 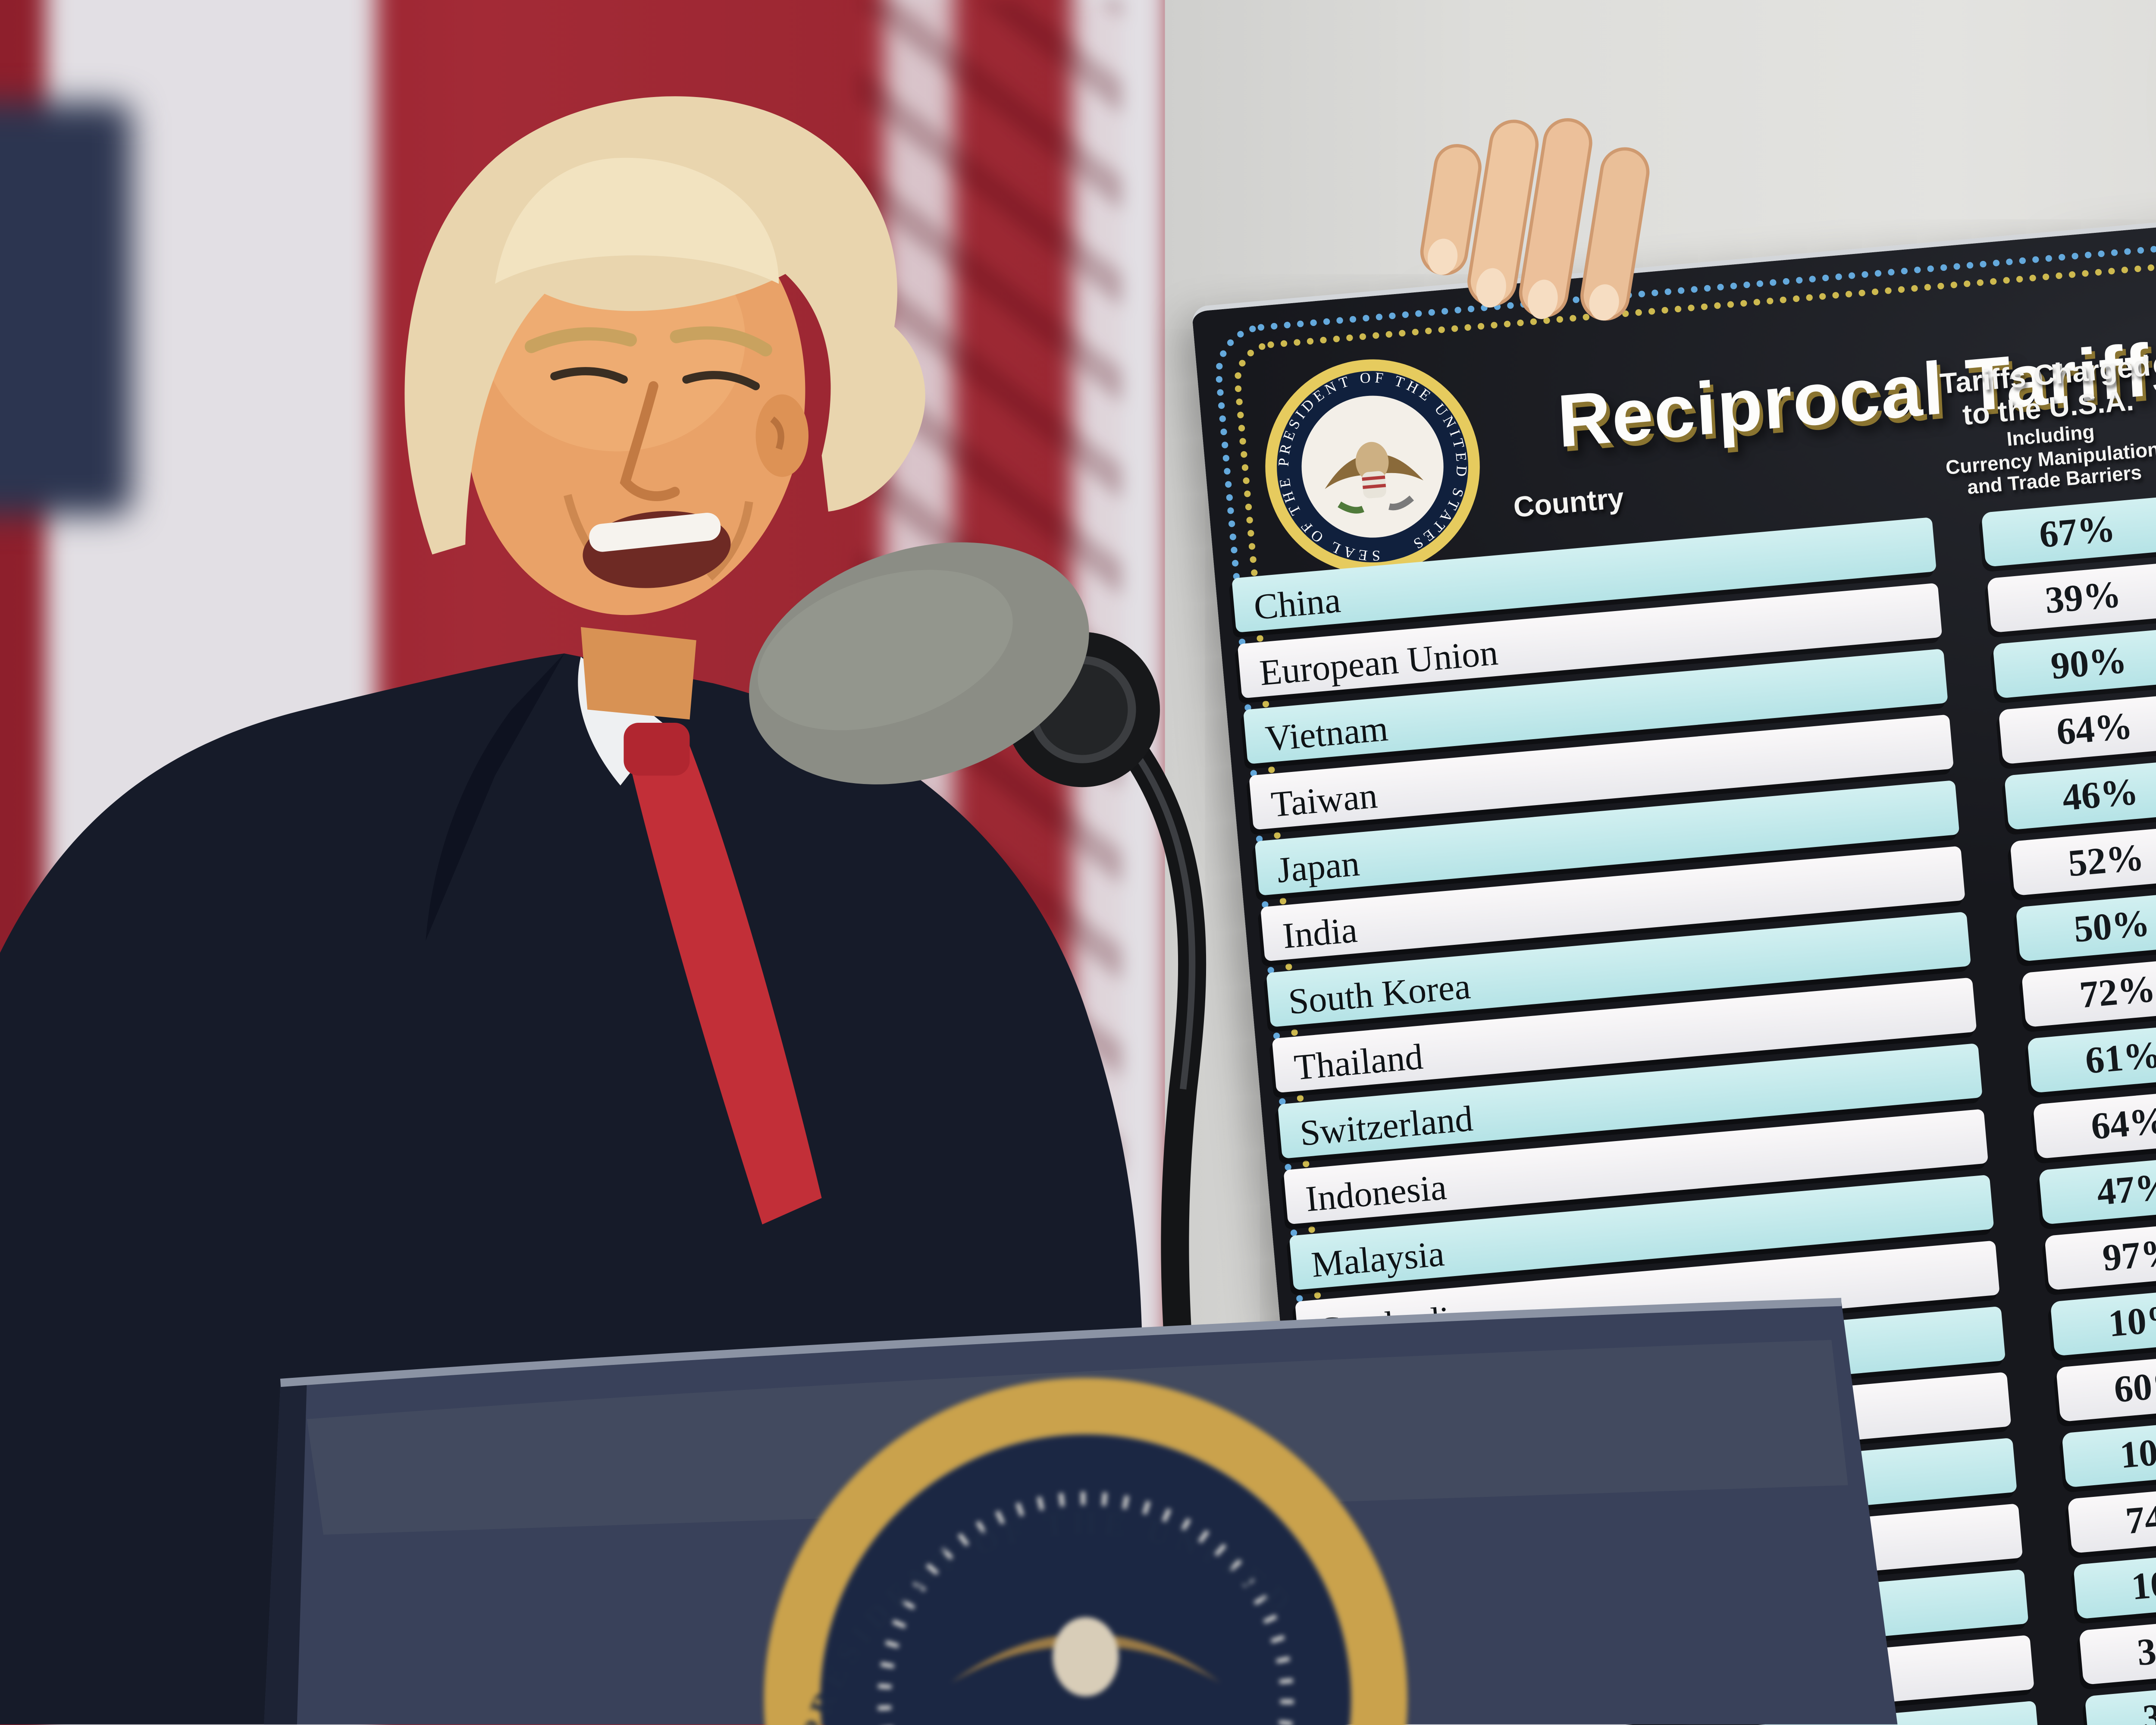 I want to click on ear-fold, so click(x=777, y=433).